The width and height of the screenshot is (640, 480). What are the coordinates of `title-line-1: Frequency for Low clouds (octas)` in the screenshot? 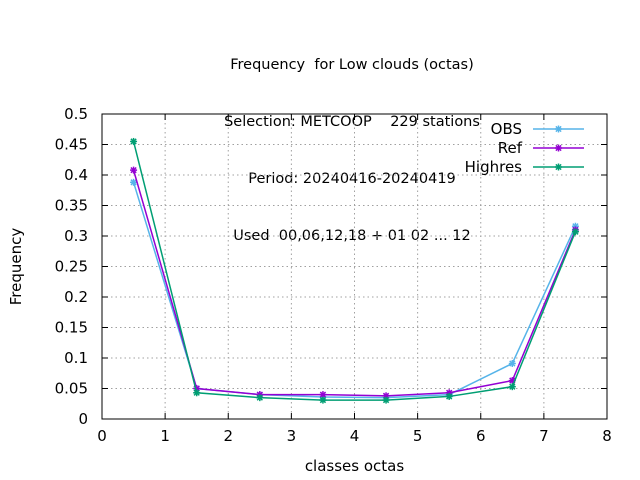 It's located at (352, 65).